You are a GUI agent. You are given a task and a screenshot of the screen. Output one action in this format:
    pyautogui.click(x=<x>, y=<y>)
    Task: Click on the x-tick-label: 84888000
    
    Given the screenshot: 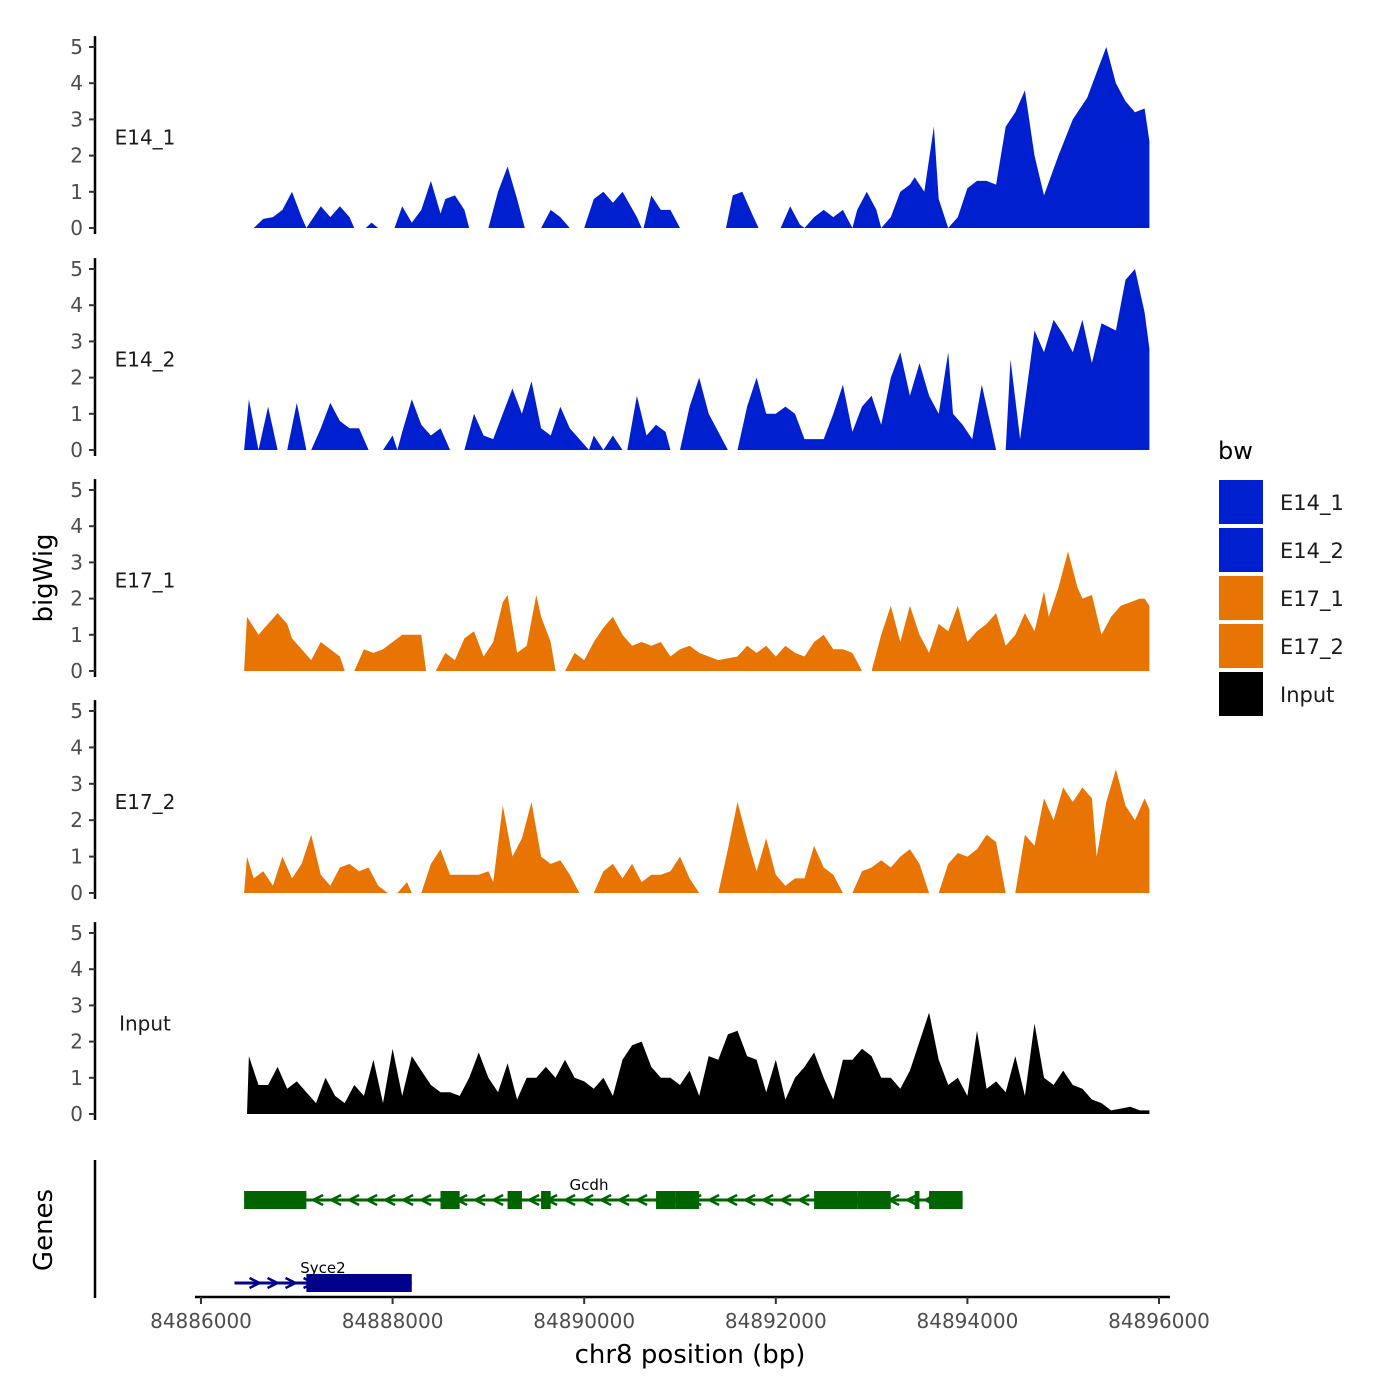 What is the action you would take?
    pyautogui.click(x=393, y=1321)
    